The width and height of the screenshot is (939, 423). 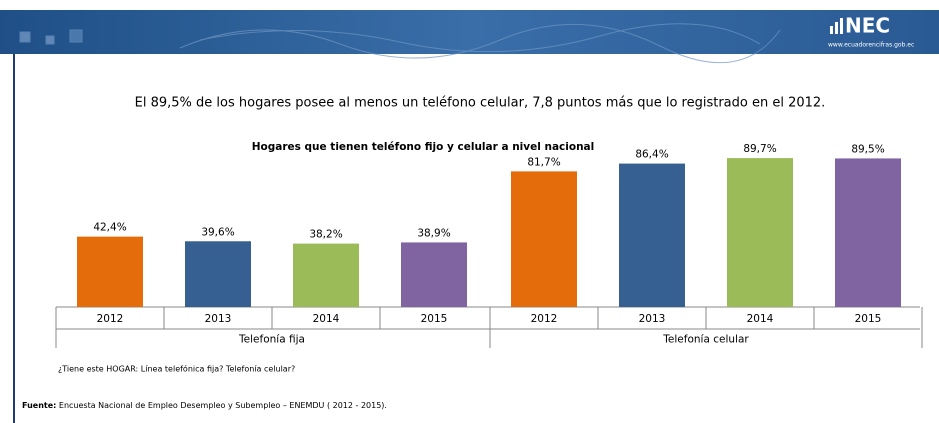 What do you see at coordinates (217, 232) in the screenshot?
I see `value-label: 39,6%` at bounding box center [217, 232].